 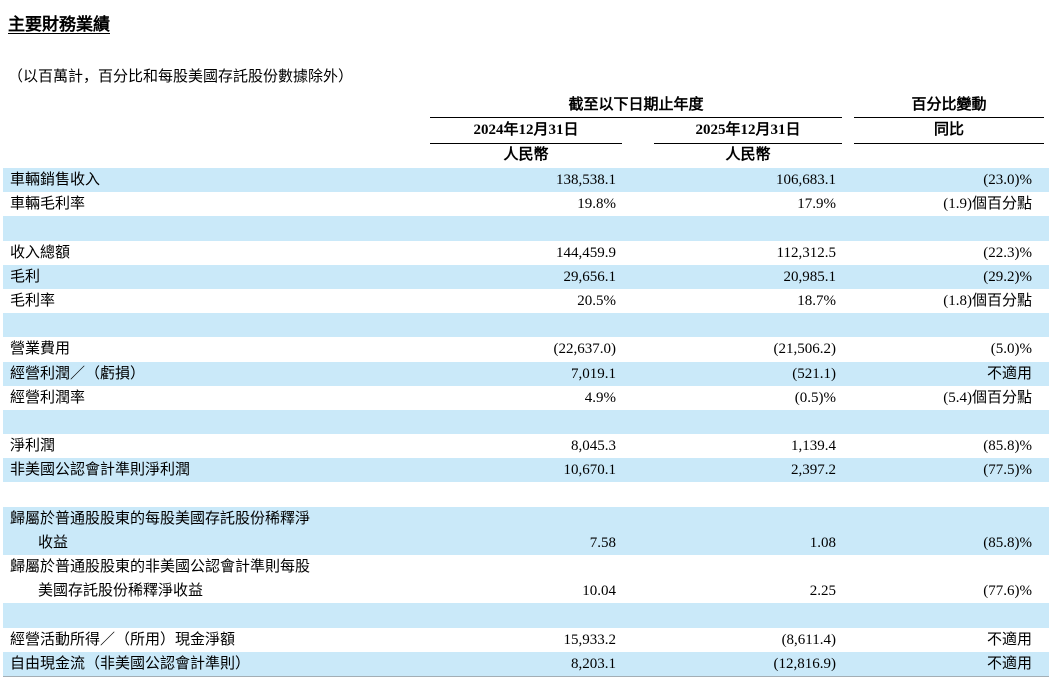 What do you see at coordinates (526, 470) in the screenshot?
I see `table-row: 非美國公認會計準則淨利潤 10,670.1 2,397.2 (77.5)%` at bounding box center [526, 470].